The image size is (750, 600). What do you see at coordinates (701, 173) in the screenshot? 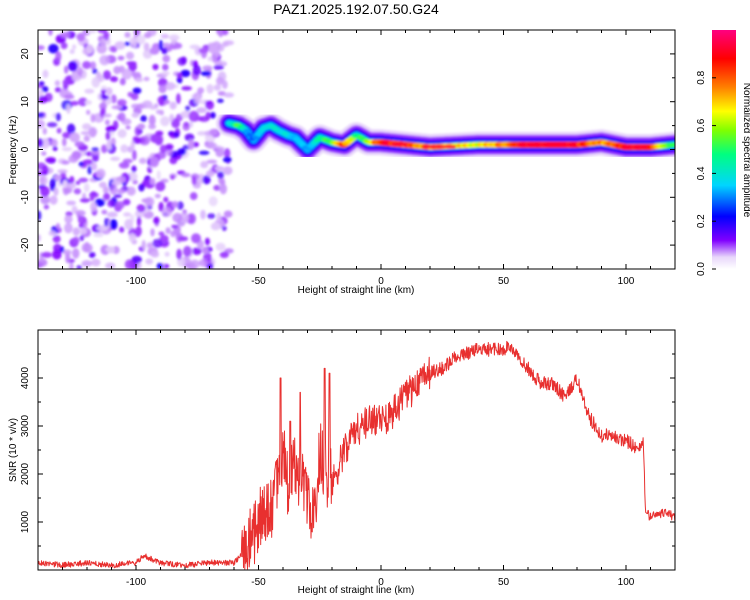
I see `colorbar-tick-label: 0.4` at bounding box center [701, 173].